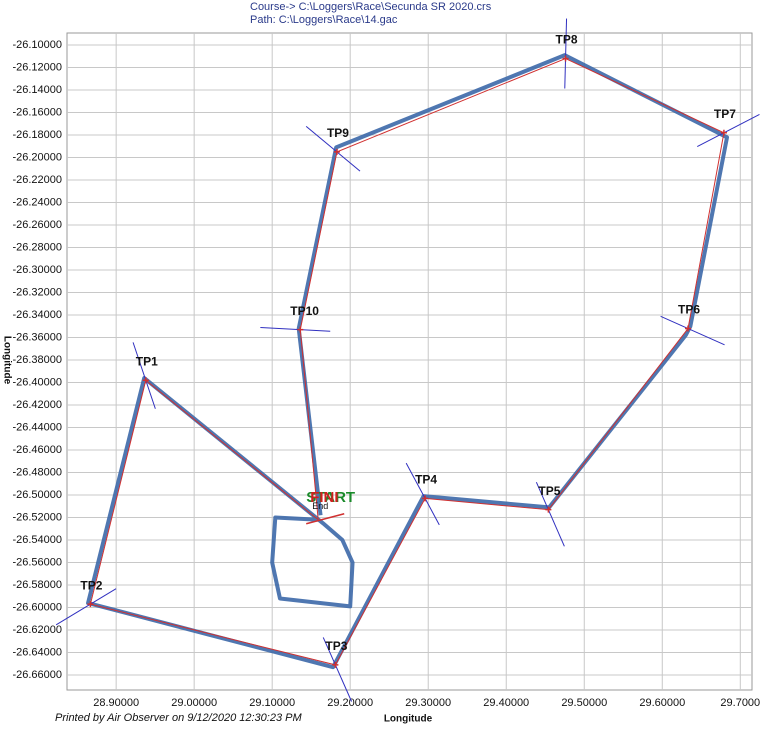 The height and width of the screenshot is (739, 760). What do you see at coordinates (194, 703) in the screenshot?
I see `x-tick-label: 29.00000` at bounding box center [194, 703].